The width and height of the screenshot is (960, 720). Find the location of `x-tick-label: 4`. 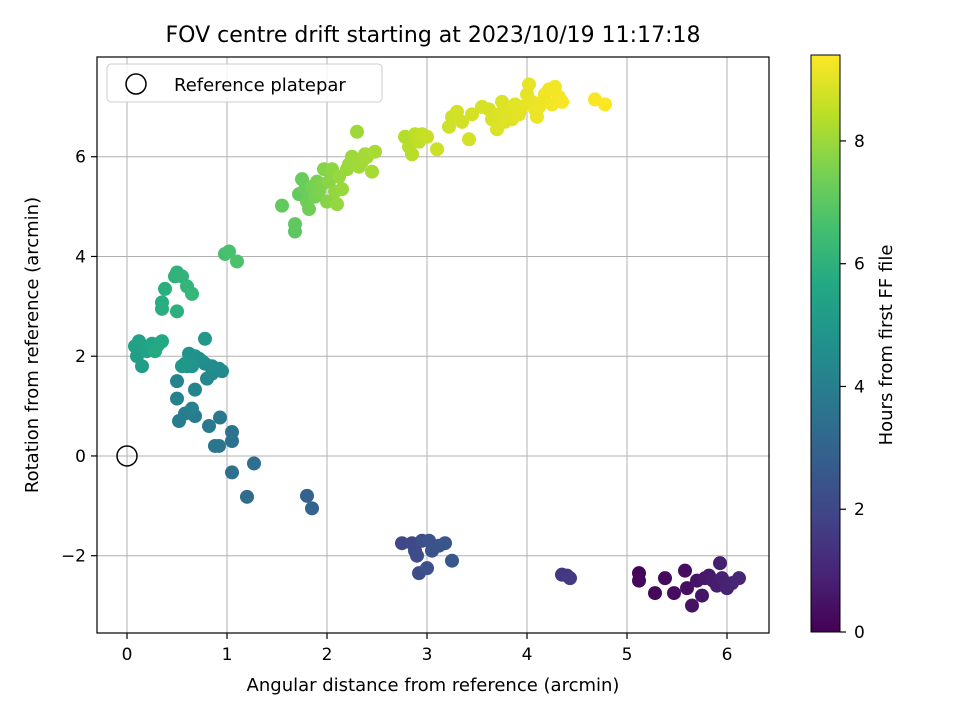

x-tick-label: 4 is located at coordinates (527, 655).